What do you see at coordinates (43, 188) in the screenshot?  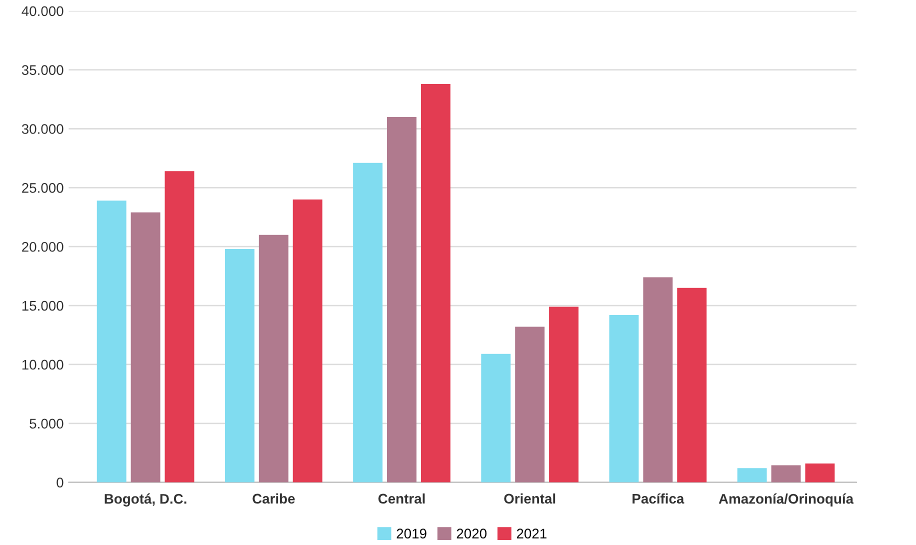 I see `y-tick-label: 25.000` at bounding box center [43, 188].